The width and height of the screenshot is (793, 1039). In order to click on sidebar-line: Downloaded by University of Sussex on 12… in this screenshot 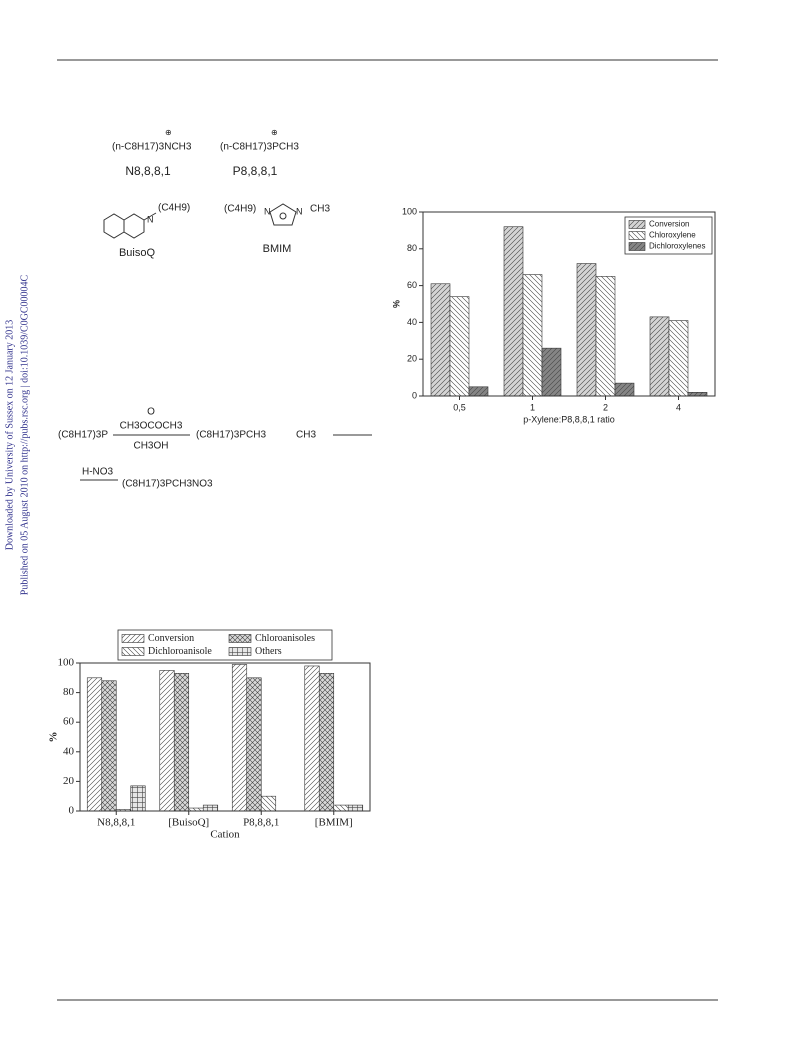, I will do `click(9, 435)`.